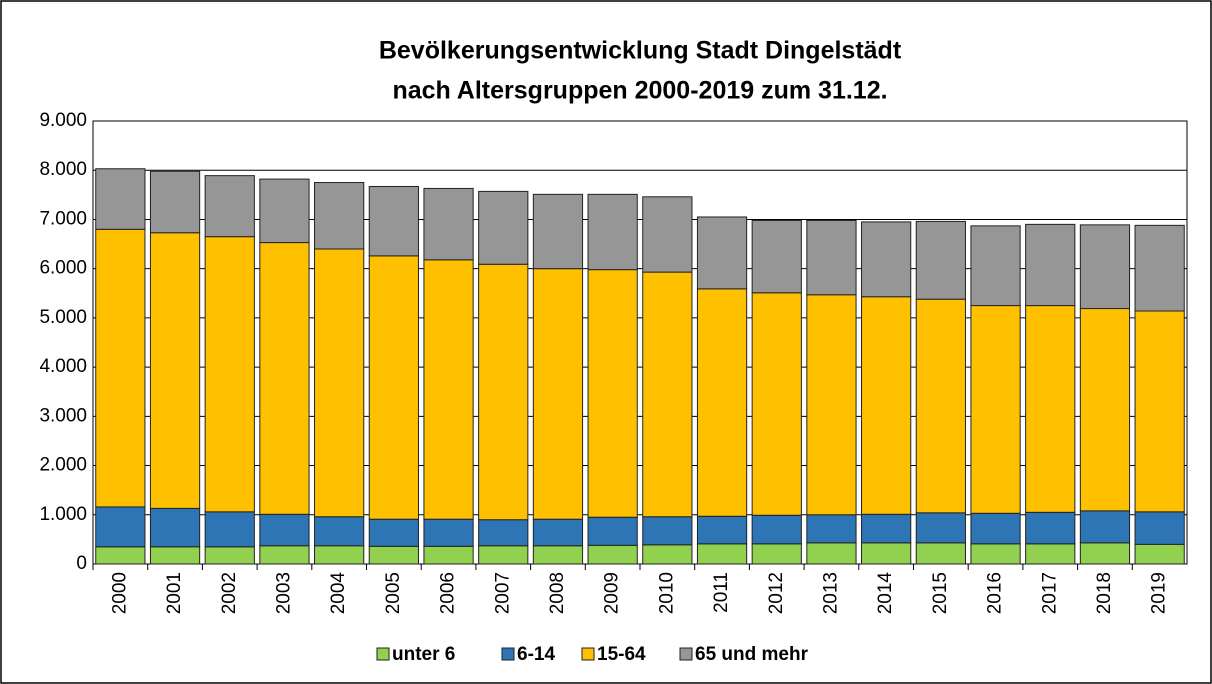 The width and height of the screenshot is (1212, 684). I want to click on x-tick-label: 2013, so click(830, 593).